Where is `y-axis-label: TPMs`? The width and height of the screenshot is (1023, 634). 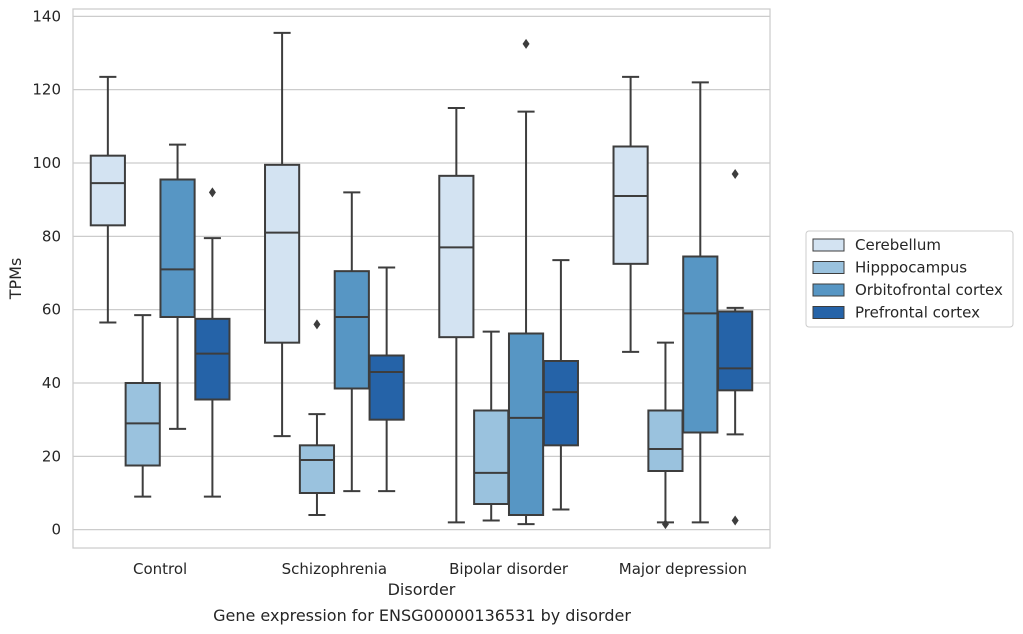 y-axis-label: TPMs is located at coordinates (15, 279).